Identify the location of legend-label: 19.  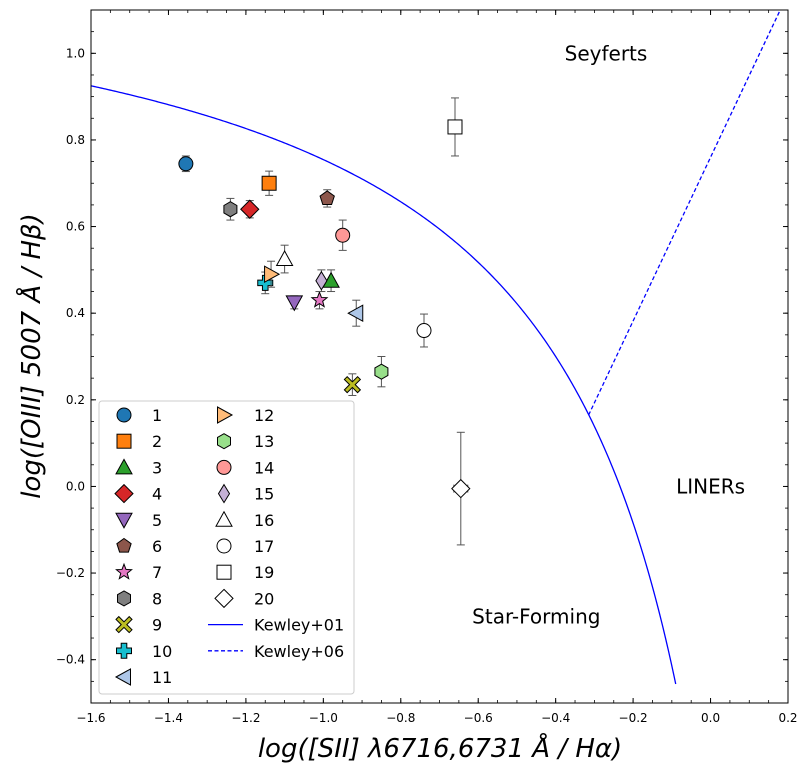
(264, 572).